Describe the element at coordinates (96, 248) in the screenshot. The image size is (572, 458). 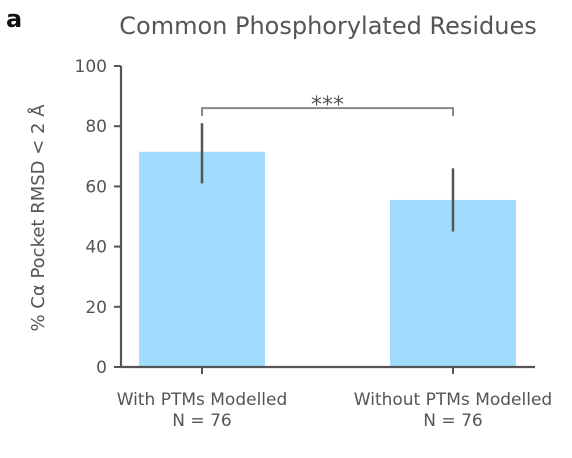
I see `y-tick-label: 40` at that location.